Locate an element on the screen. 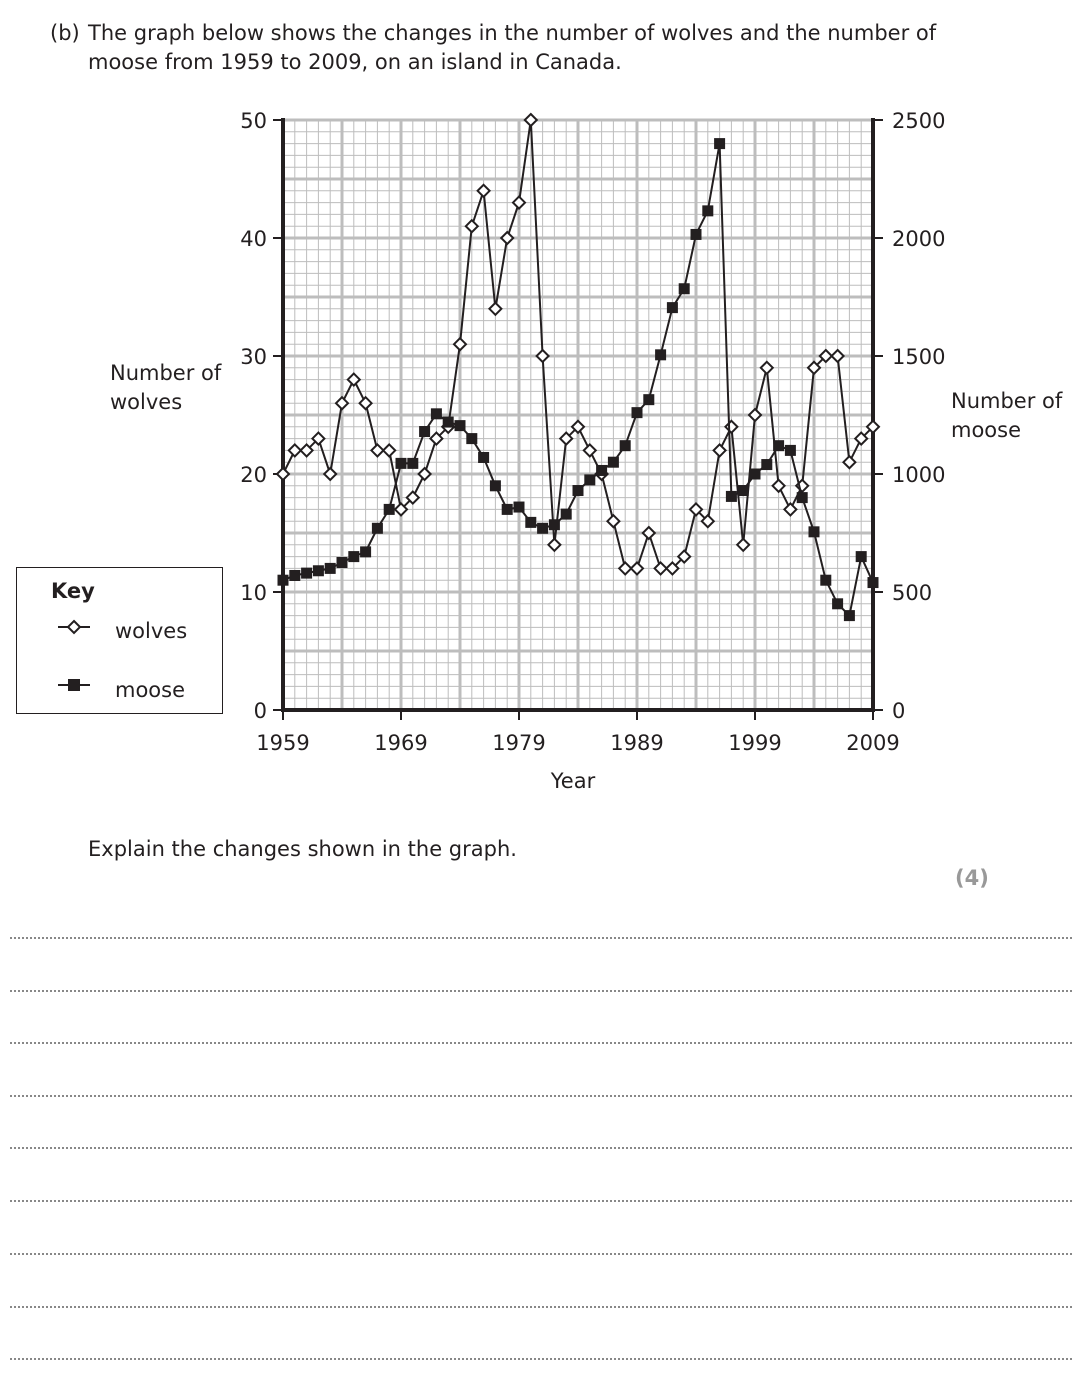  y-left-tick-label: 10 is located at coordinates (253, 593).